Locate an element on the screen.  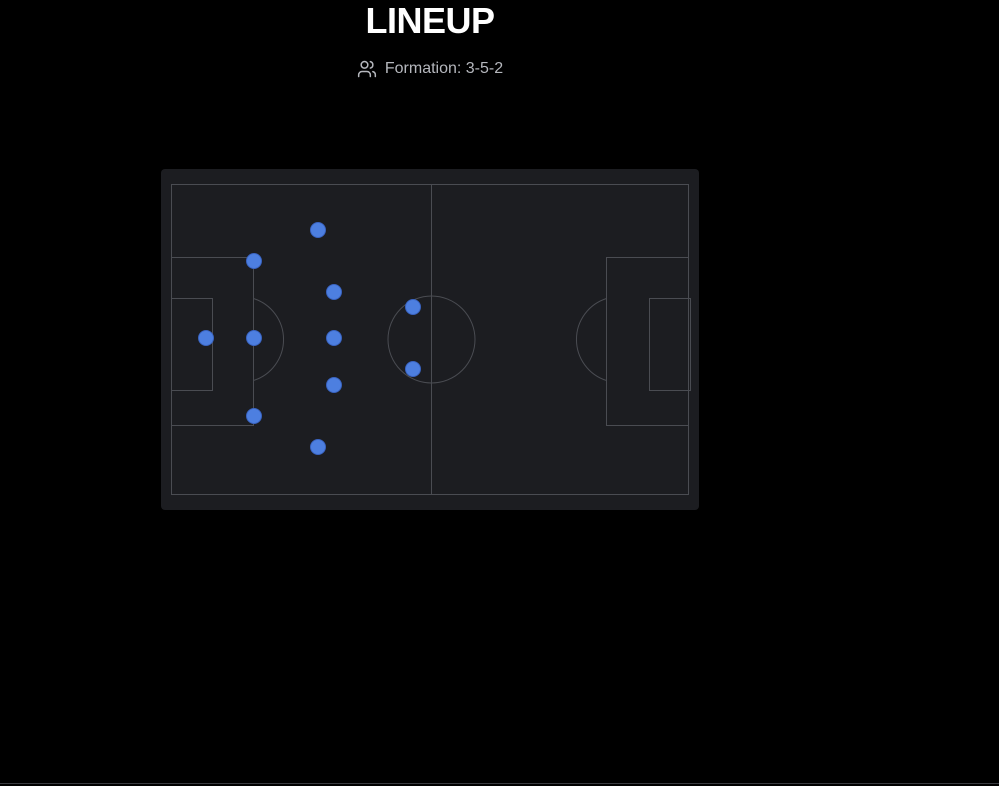
formation-info: Formation: 3-5-2 is located at coordinates (430, 69).